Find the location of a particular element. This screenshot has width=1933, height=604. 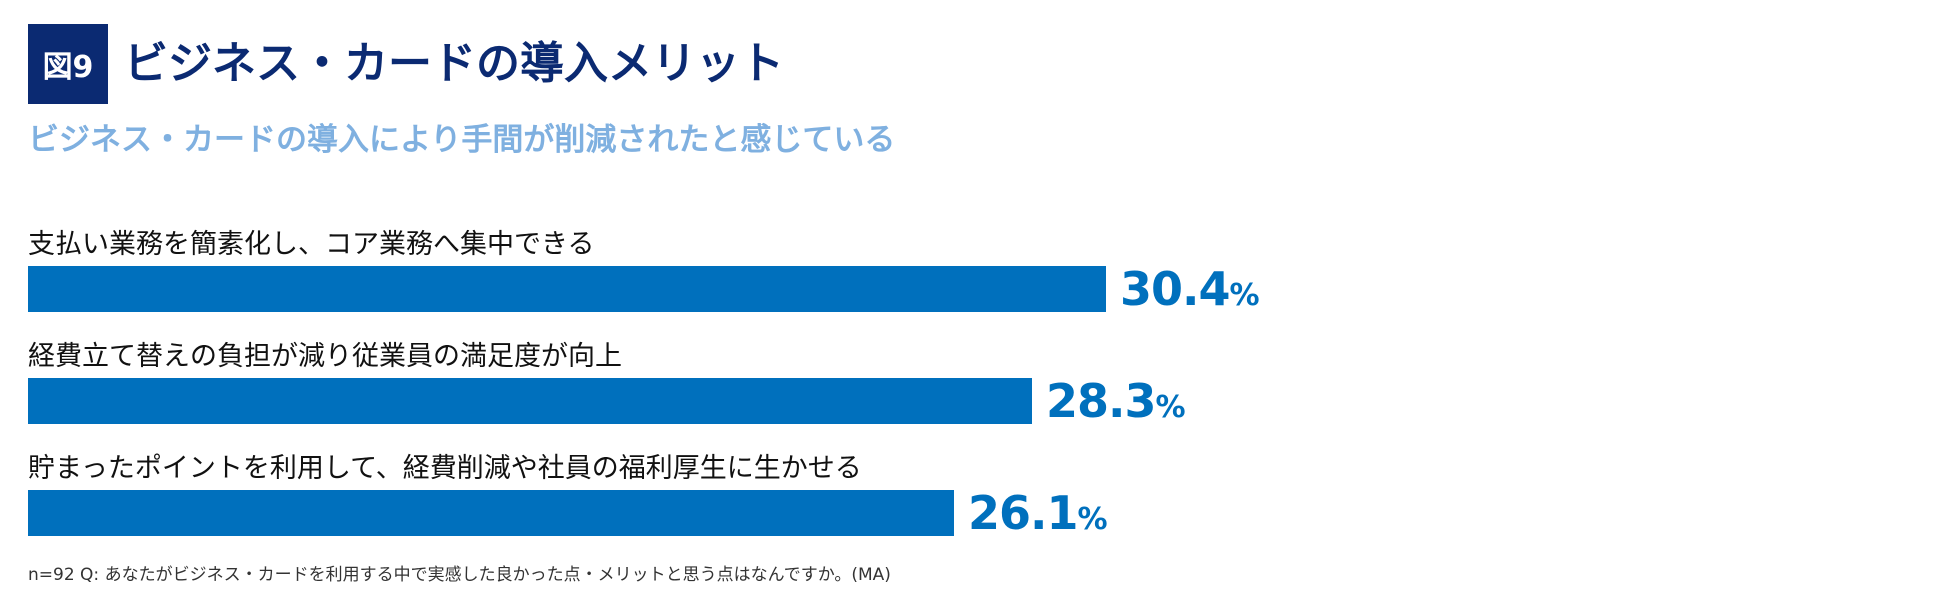

figure-badge: 図9 is located at coordinates (68, 64).